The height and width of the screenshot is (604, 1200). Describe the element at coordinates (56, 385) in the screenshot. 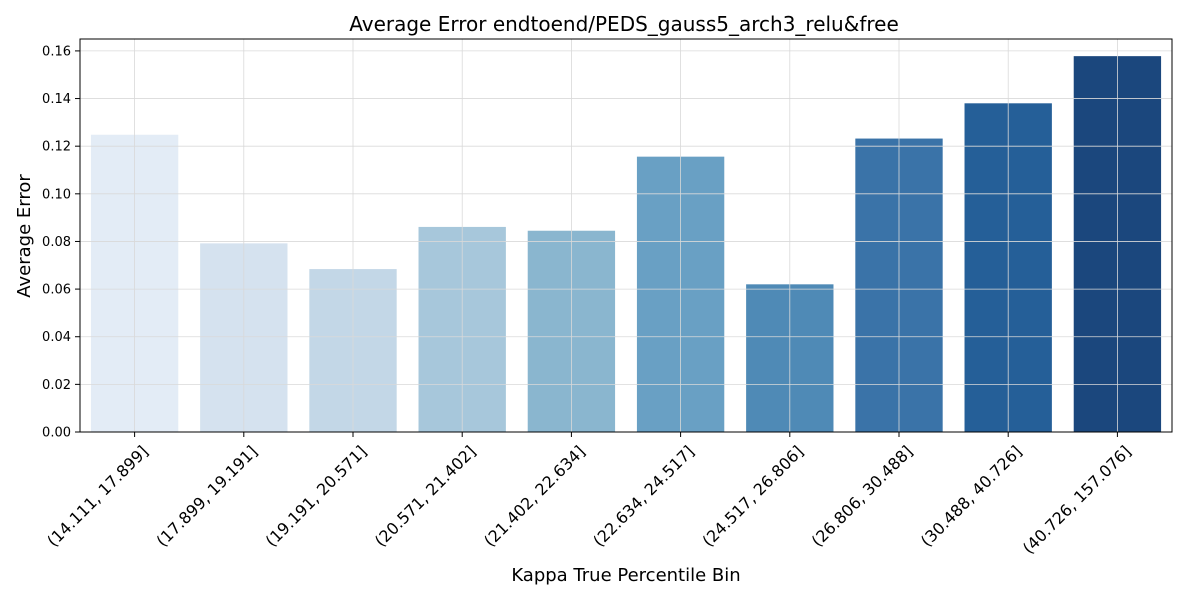

I see `y-tick-label: 0.02` at that location.